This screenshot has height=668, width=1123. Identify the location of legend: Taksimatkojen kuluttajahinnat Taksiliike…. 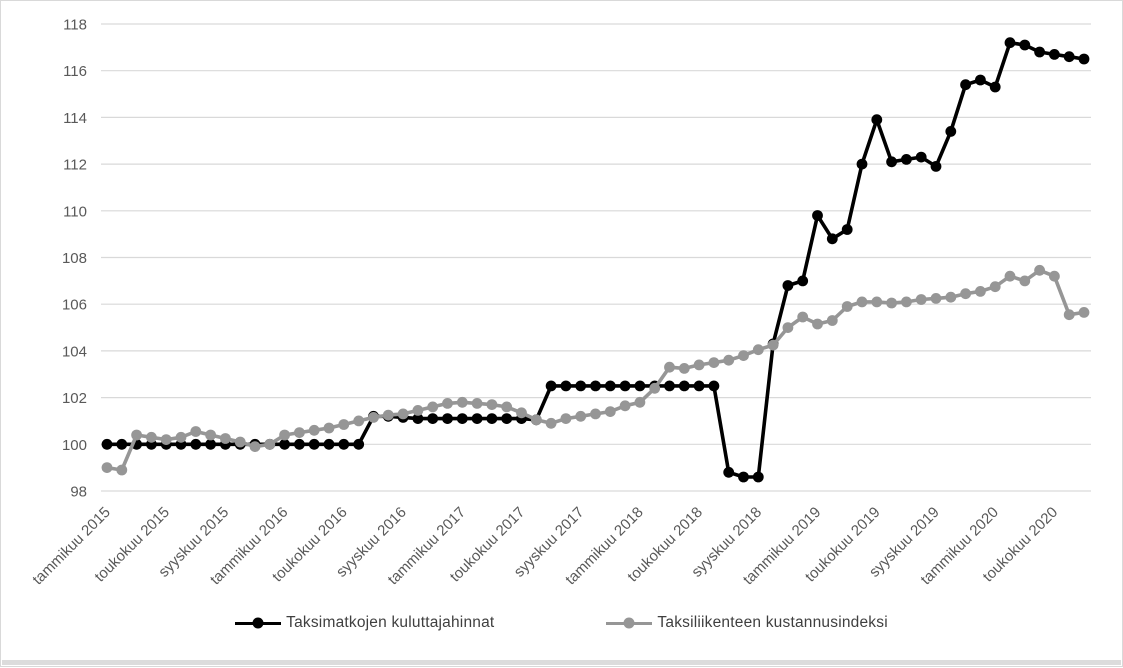
(561, 623).